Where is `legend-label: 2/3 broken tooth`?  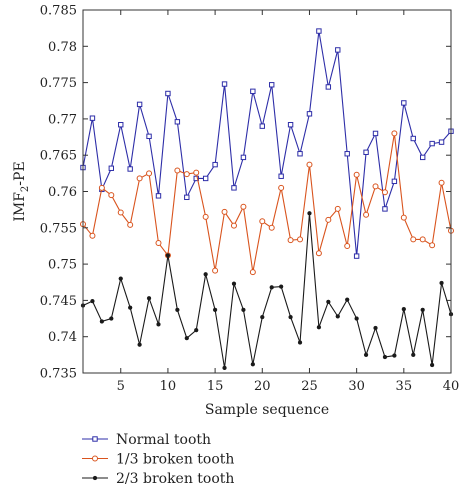 legend-label: 2/3 broken tooth is located at coordinates (175, 479).